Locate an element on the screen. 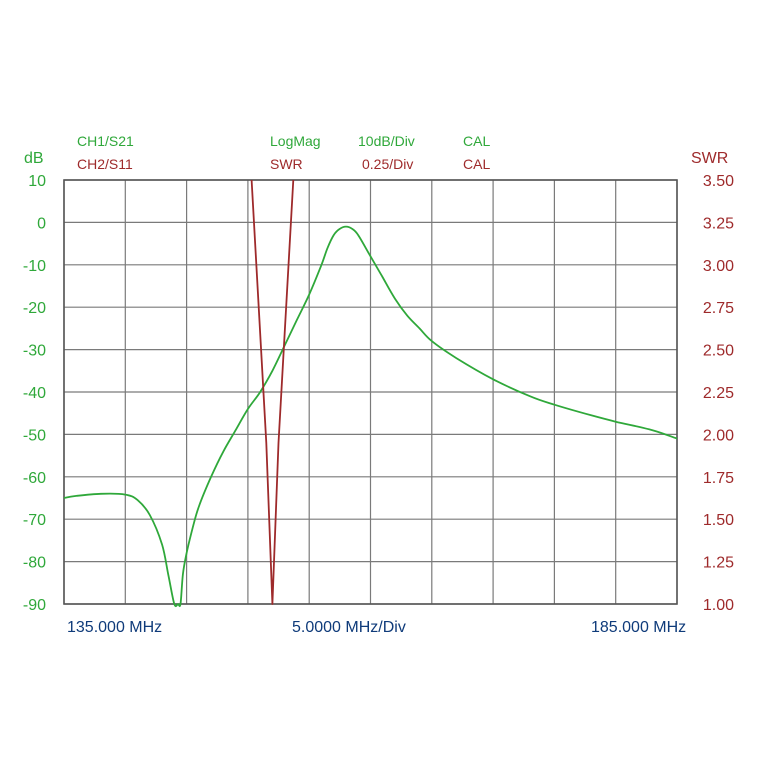  left-tick-label: -40 is located at coordinates (34, 393).